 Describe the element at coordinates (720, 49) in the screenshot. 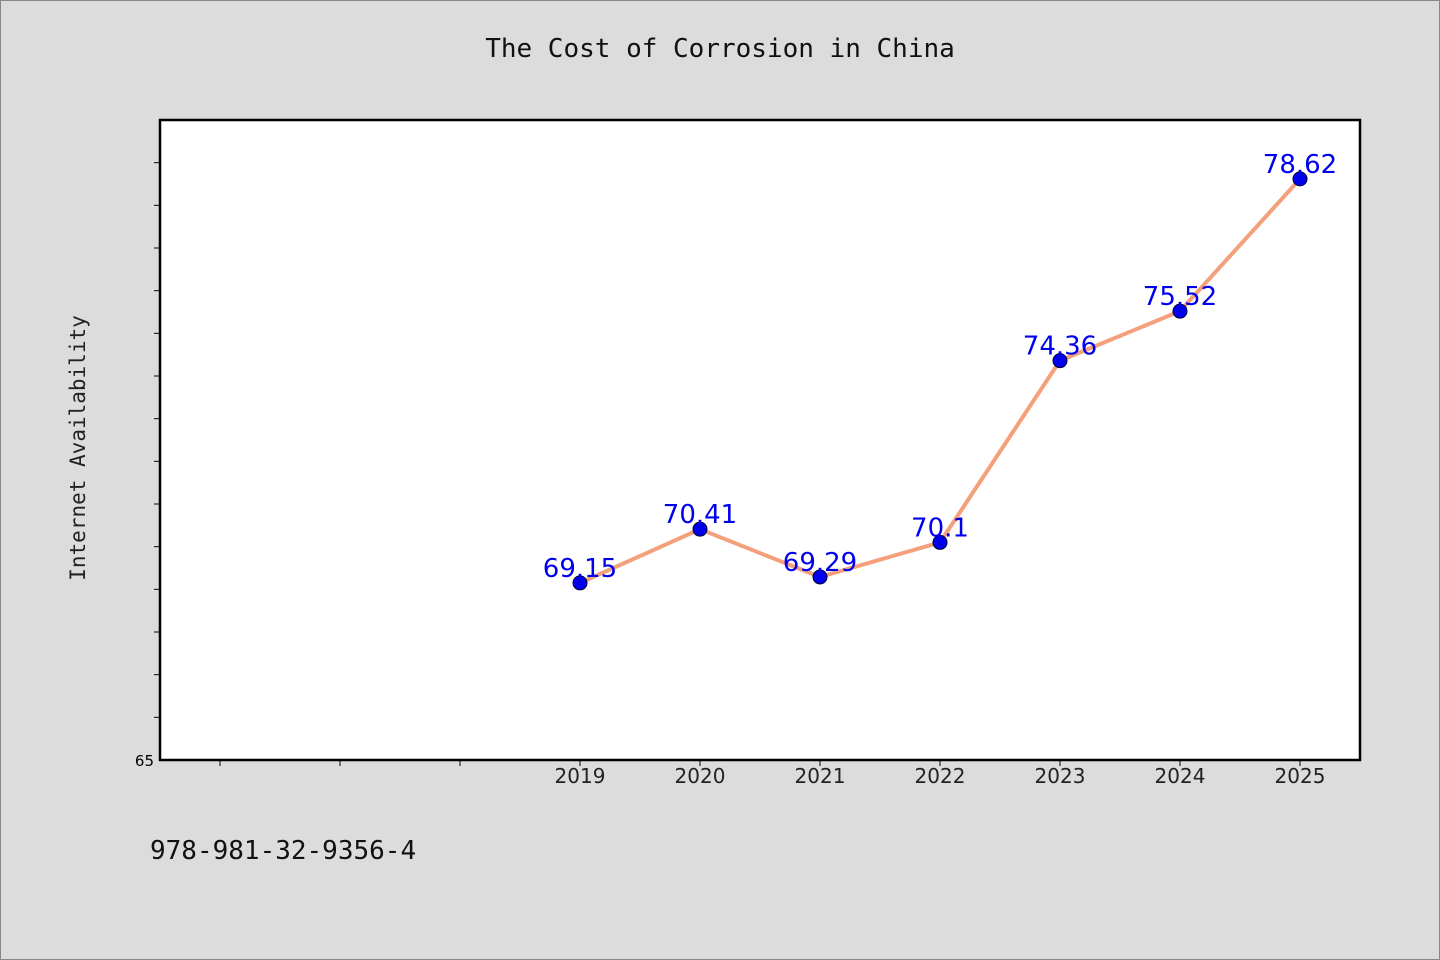

I see `chart-title: The Cost of Corrosion in China` at that location.